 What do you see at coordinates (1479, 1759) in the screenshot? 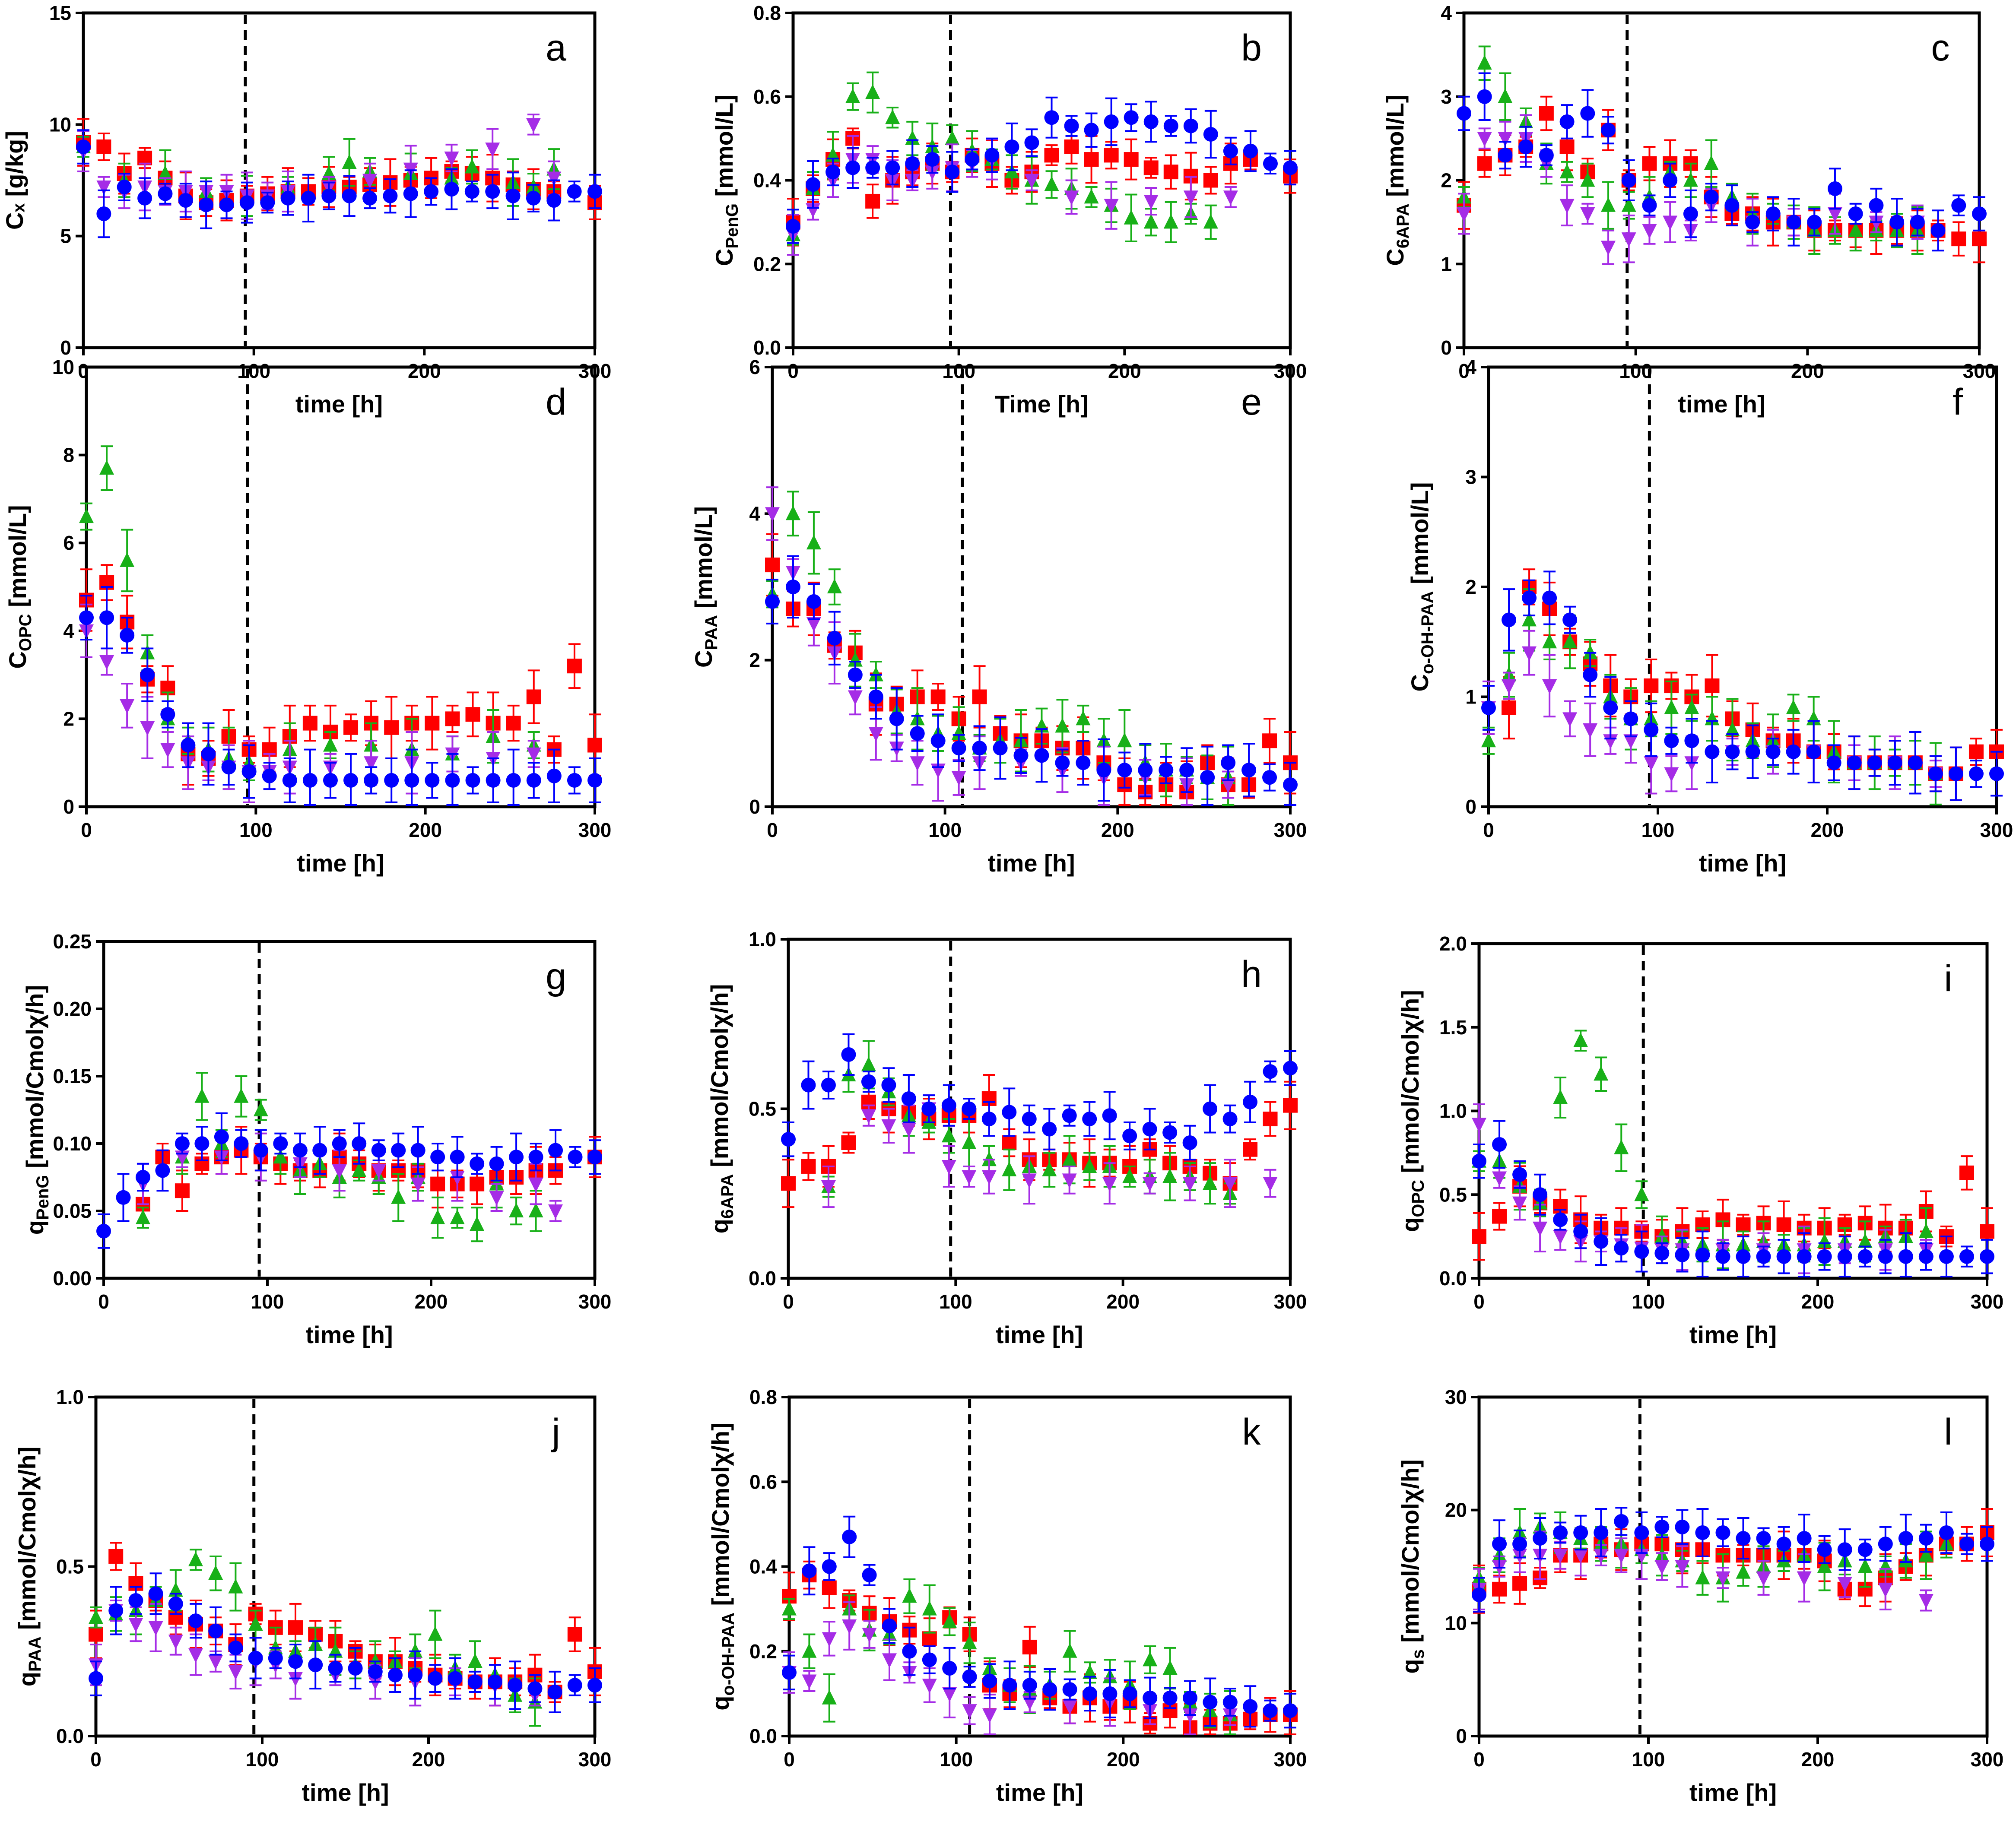
I see `x-tick-label: 0` at bounding box center [1479, 1759].